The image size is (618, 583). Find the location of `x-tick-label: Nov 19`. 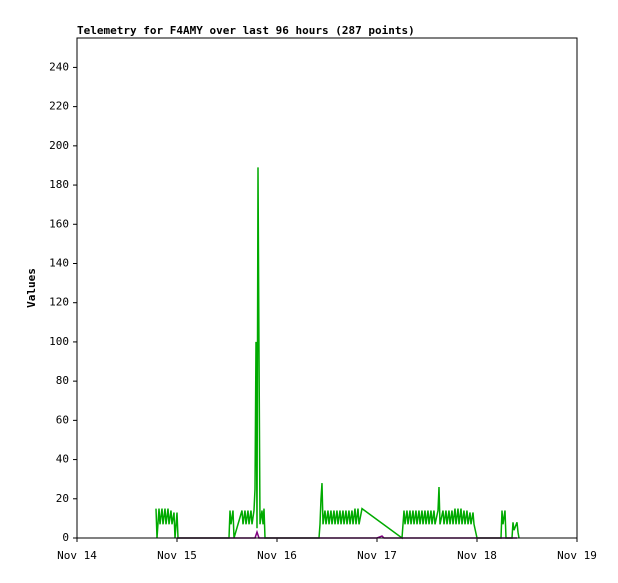

x-tick-label: Nov 19 is located at coordinates (577, 555).